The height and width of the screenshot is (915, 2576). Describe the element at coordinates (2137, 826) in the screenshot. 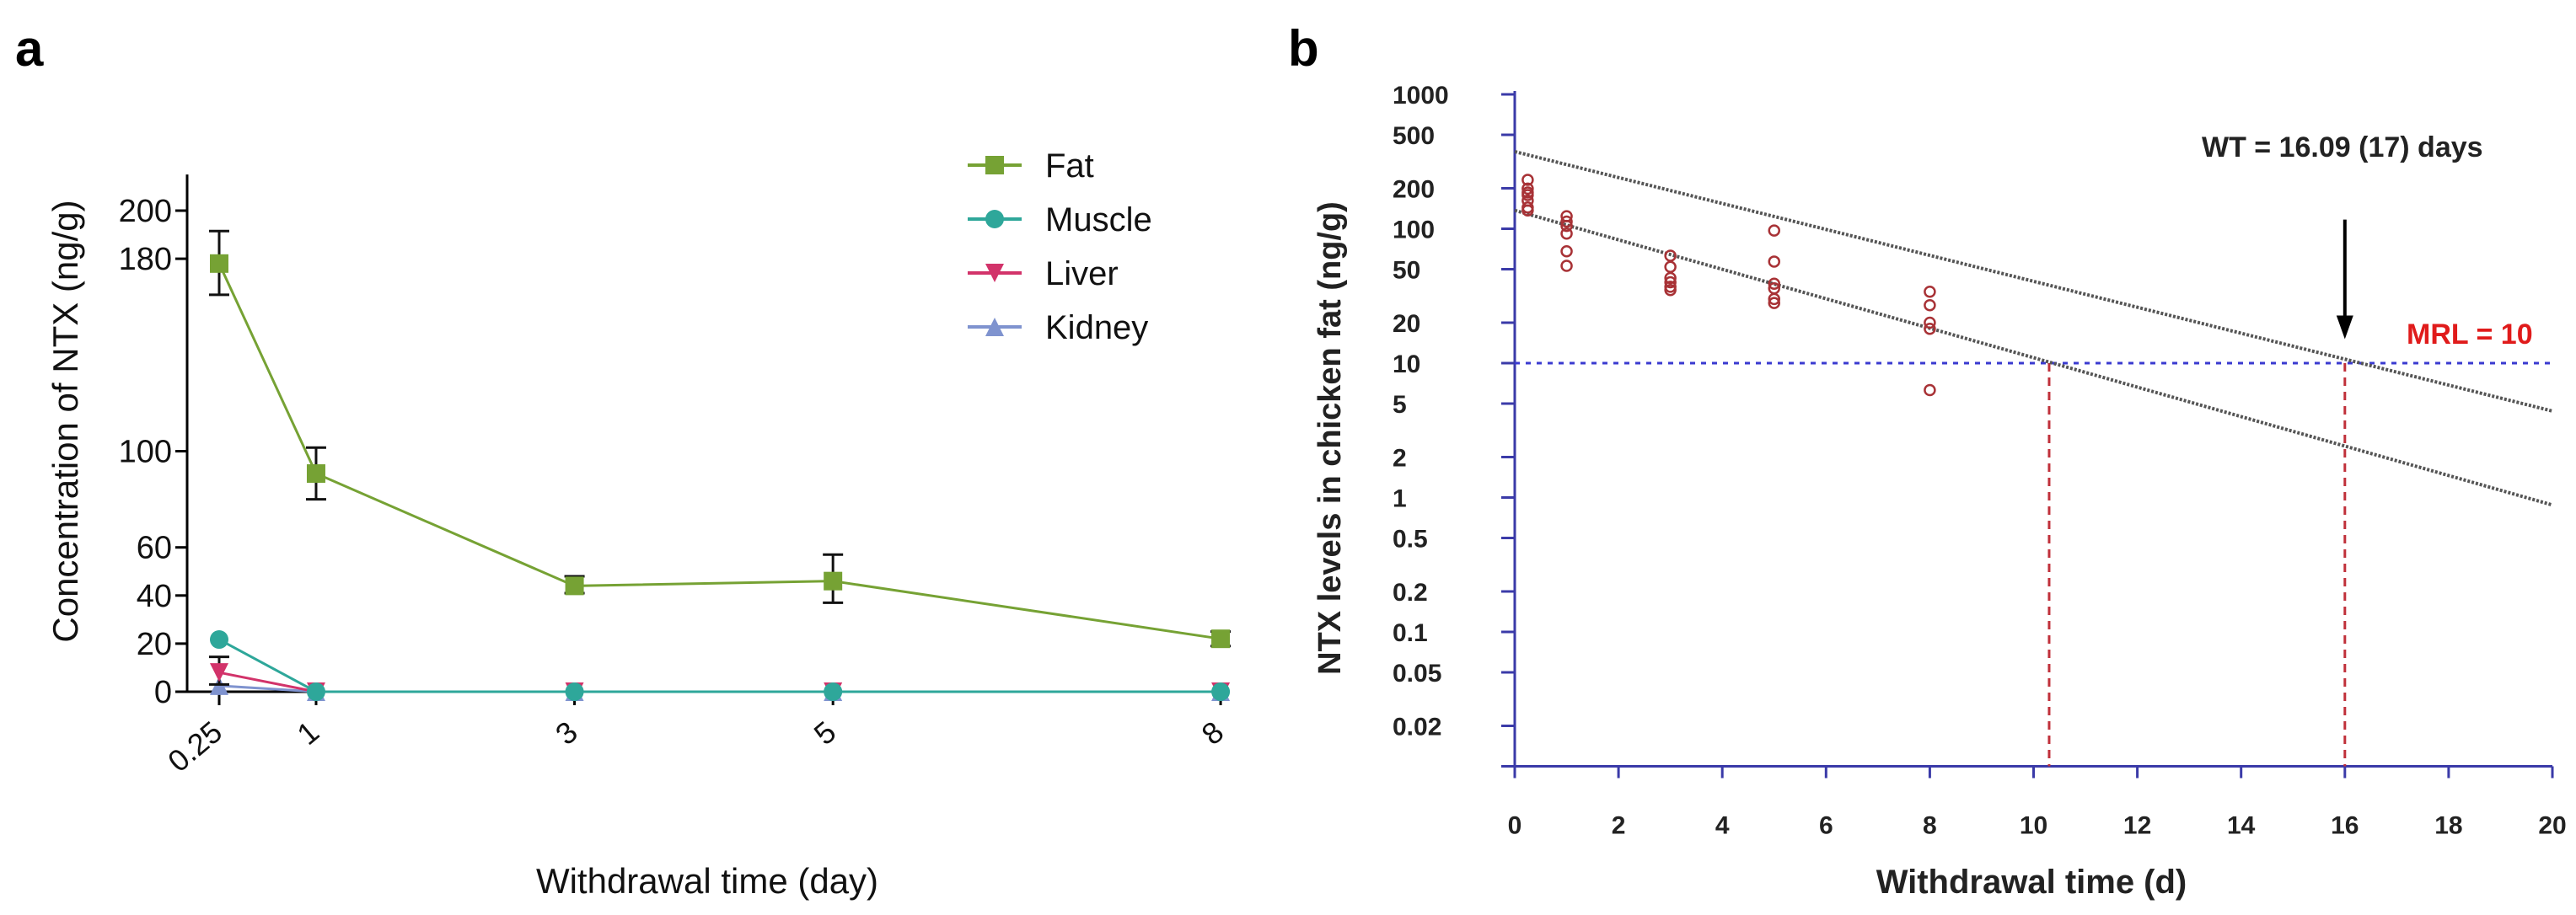

I see `x-tick-label: 12` at that location.